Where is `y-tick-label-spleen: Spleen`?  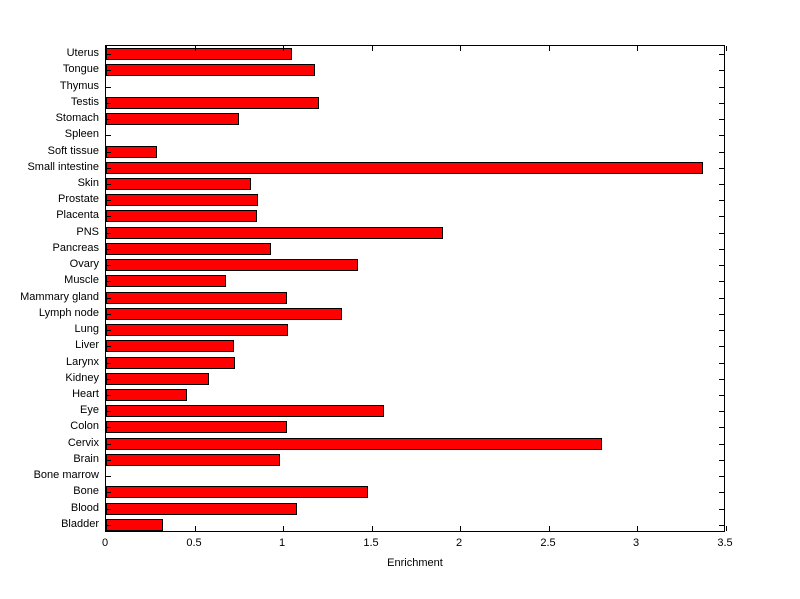
y-tick-label-spleen: Spleen is located at coordinates (81, 134).